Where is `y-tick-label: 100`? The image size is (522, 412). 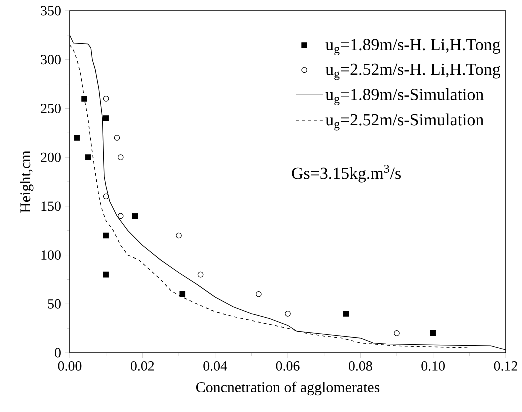
y-tick-label: 100 is located at coordinates (51, 255).